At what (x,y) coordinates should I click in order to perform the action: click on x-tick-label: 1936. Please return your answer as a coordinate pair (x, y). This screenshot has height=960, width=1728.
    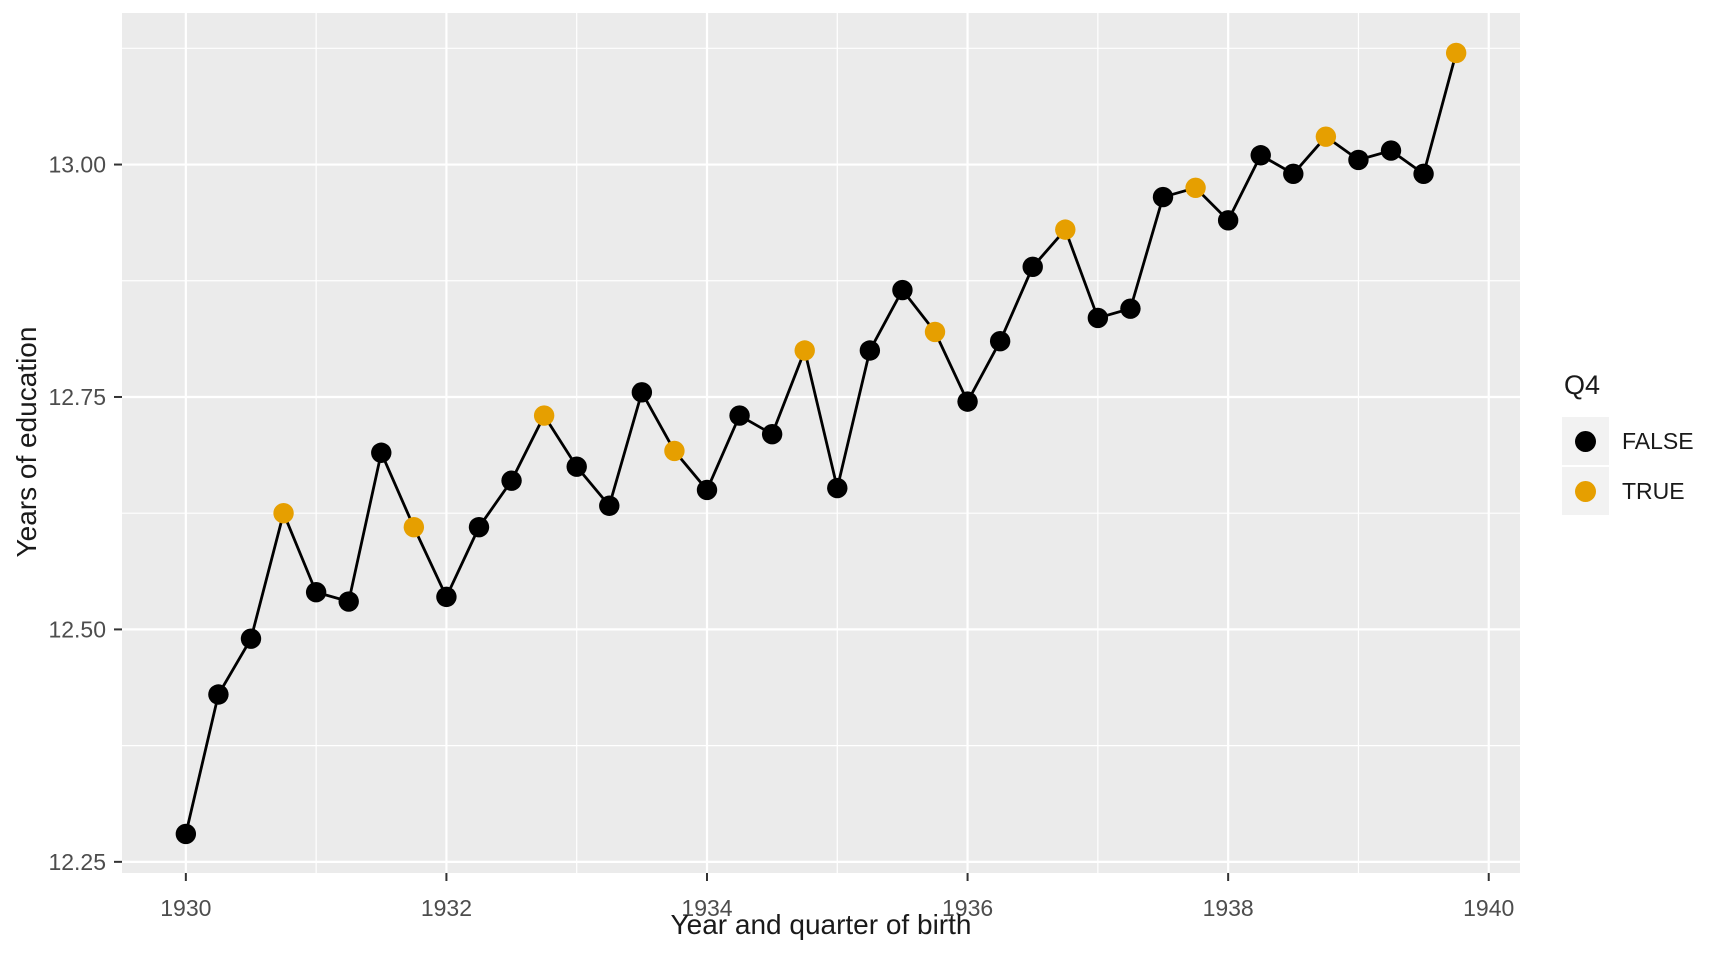
    Looking at the image, I should click on (967, 908).